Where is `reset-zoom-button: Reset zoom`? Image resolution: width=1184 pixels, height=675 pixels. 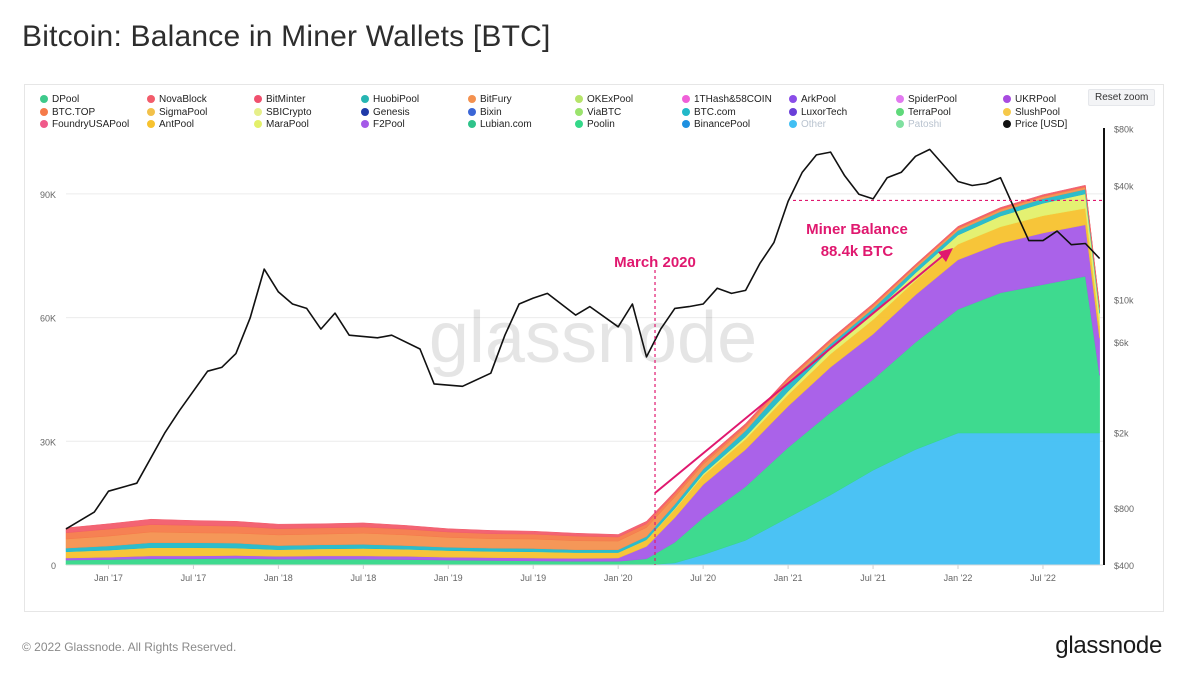
reset-zoom-button: Reset zoom is located at coordinates (1122, 97).